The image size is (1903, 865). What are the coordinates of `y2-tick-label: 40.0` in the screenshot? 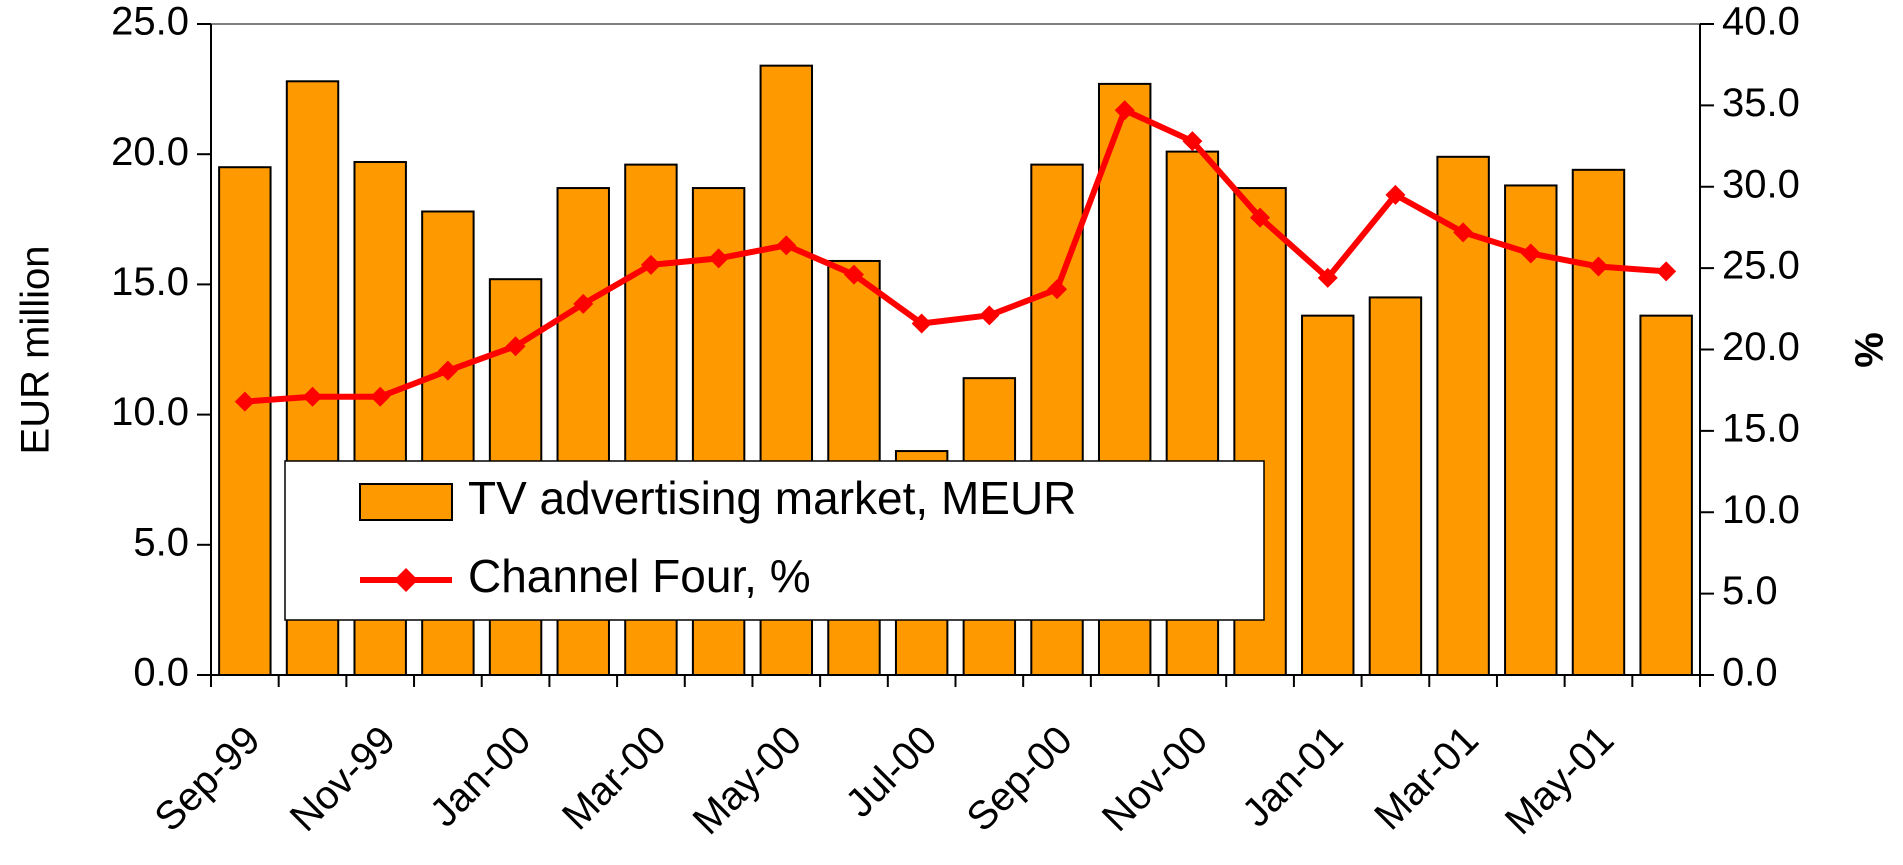 It's located at (1761, 22).